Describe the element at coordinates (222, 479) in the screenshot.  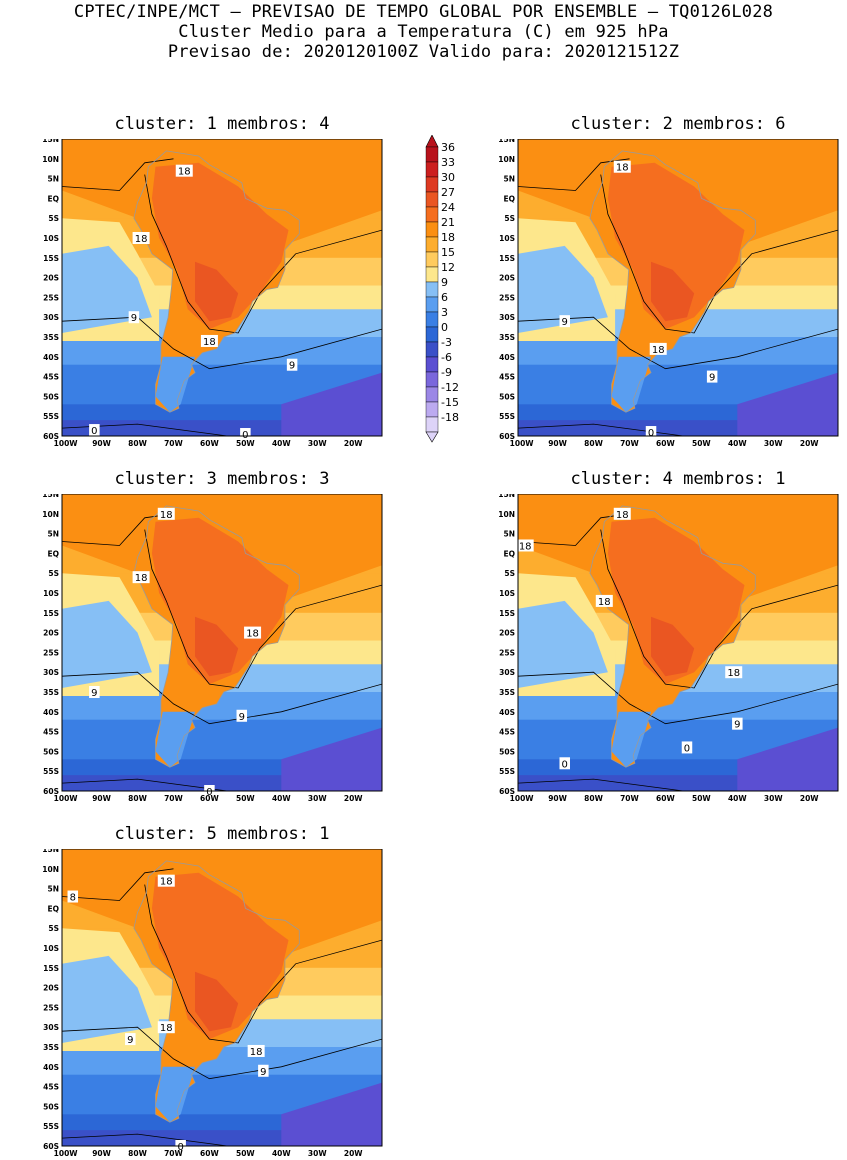
I see `panel-title: cluster: 3 membros: 3` at that location.